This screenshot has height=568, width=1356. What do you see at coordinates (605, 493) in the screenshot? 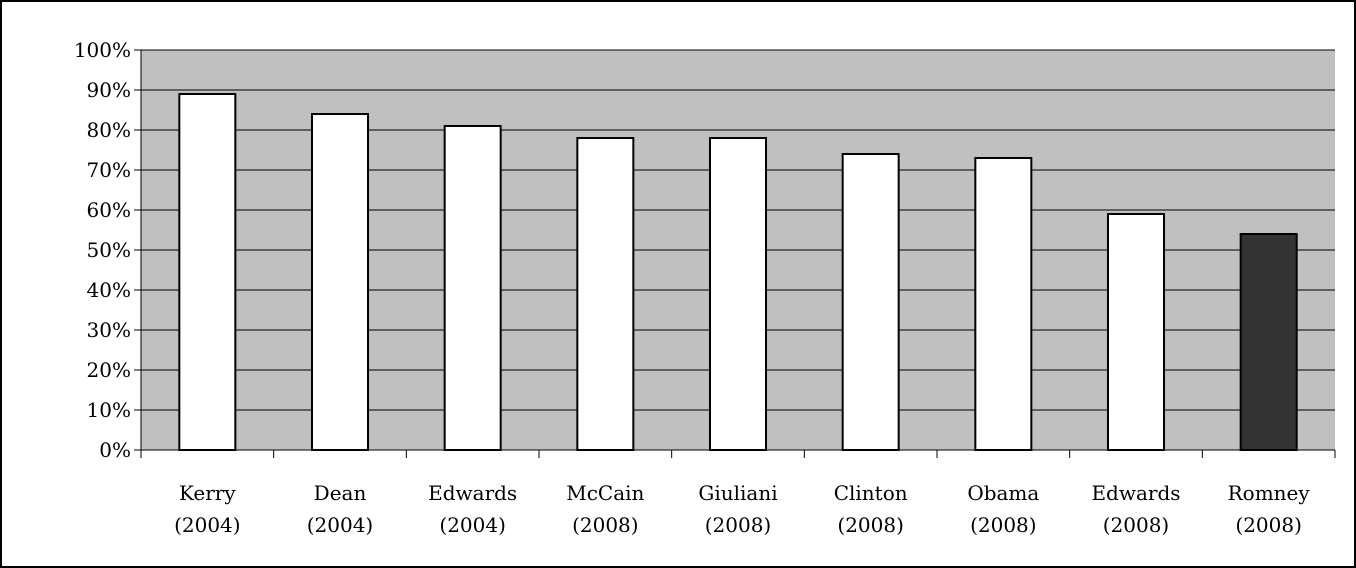
I see `x-category-label: McCain` at bounding box center [605, 493].